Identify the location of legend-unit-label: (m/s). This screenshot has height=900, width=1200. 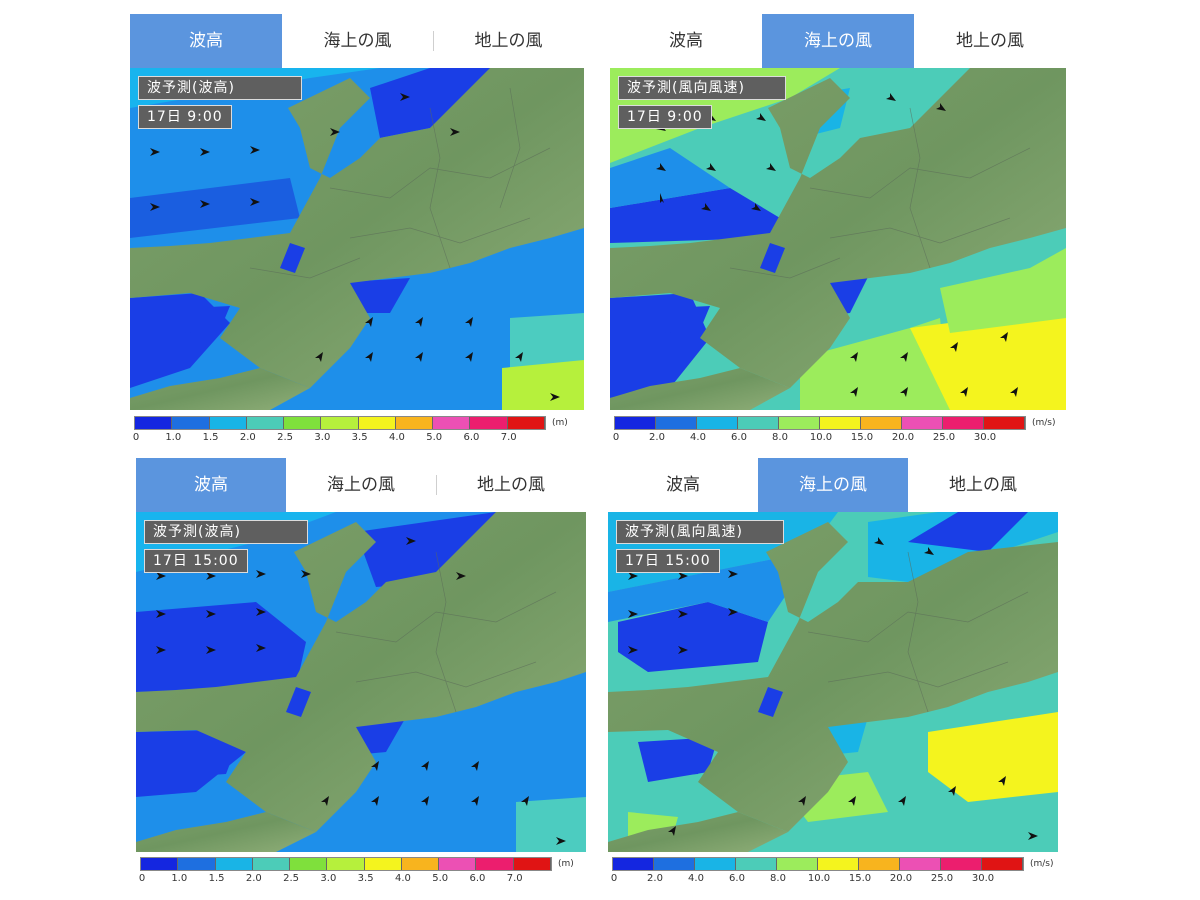
(1044, 423).